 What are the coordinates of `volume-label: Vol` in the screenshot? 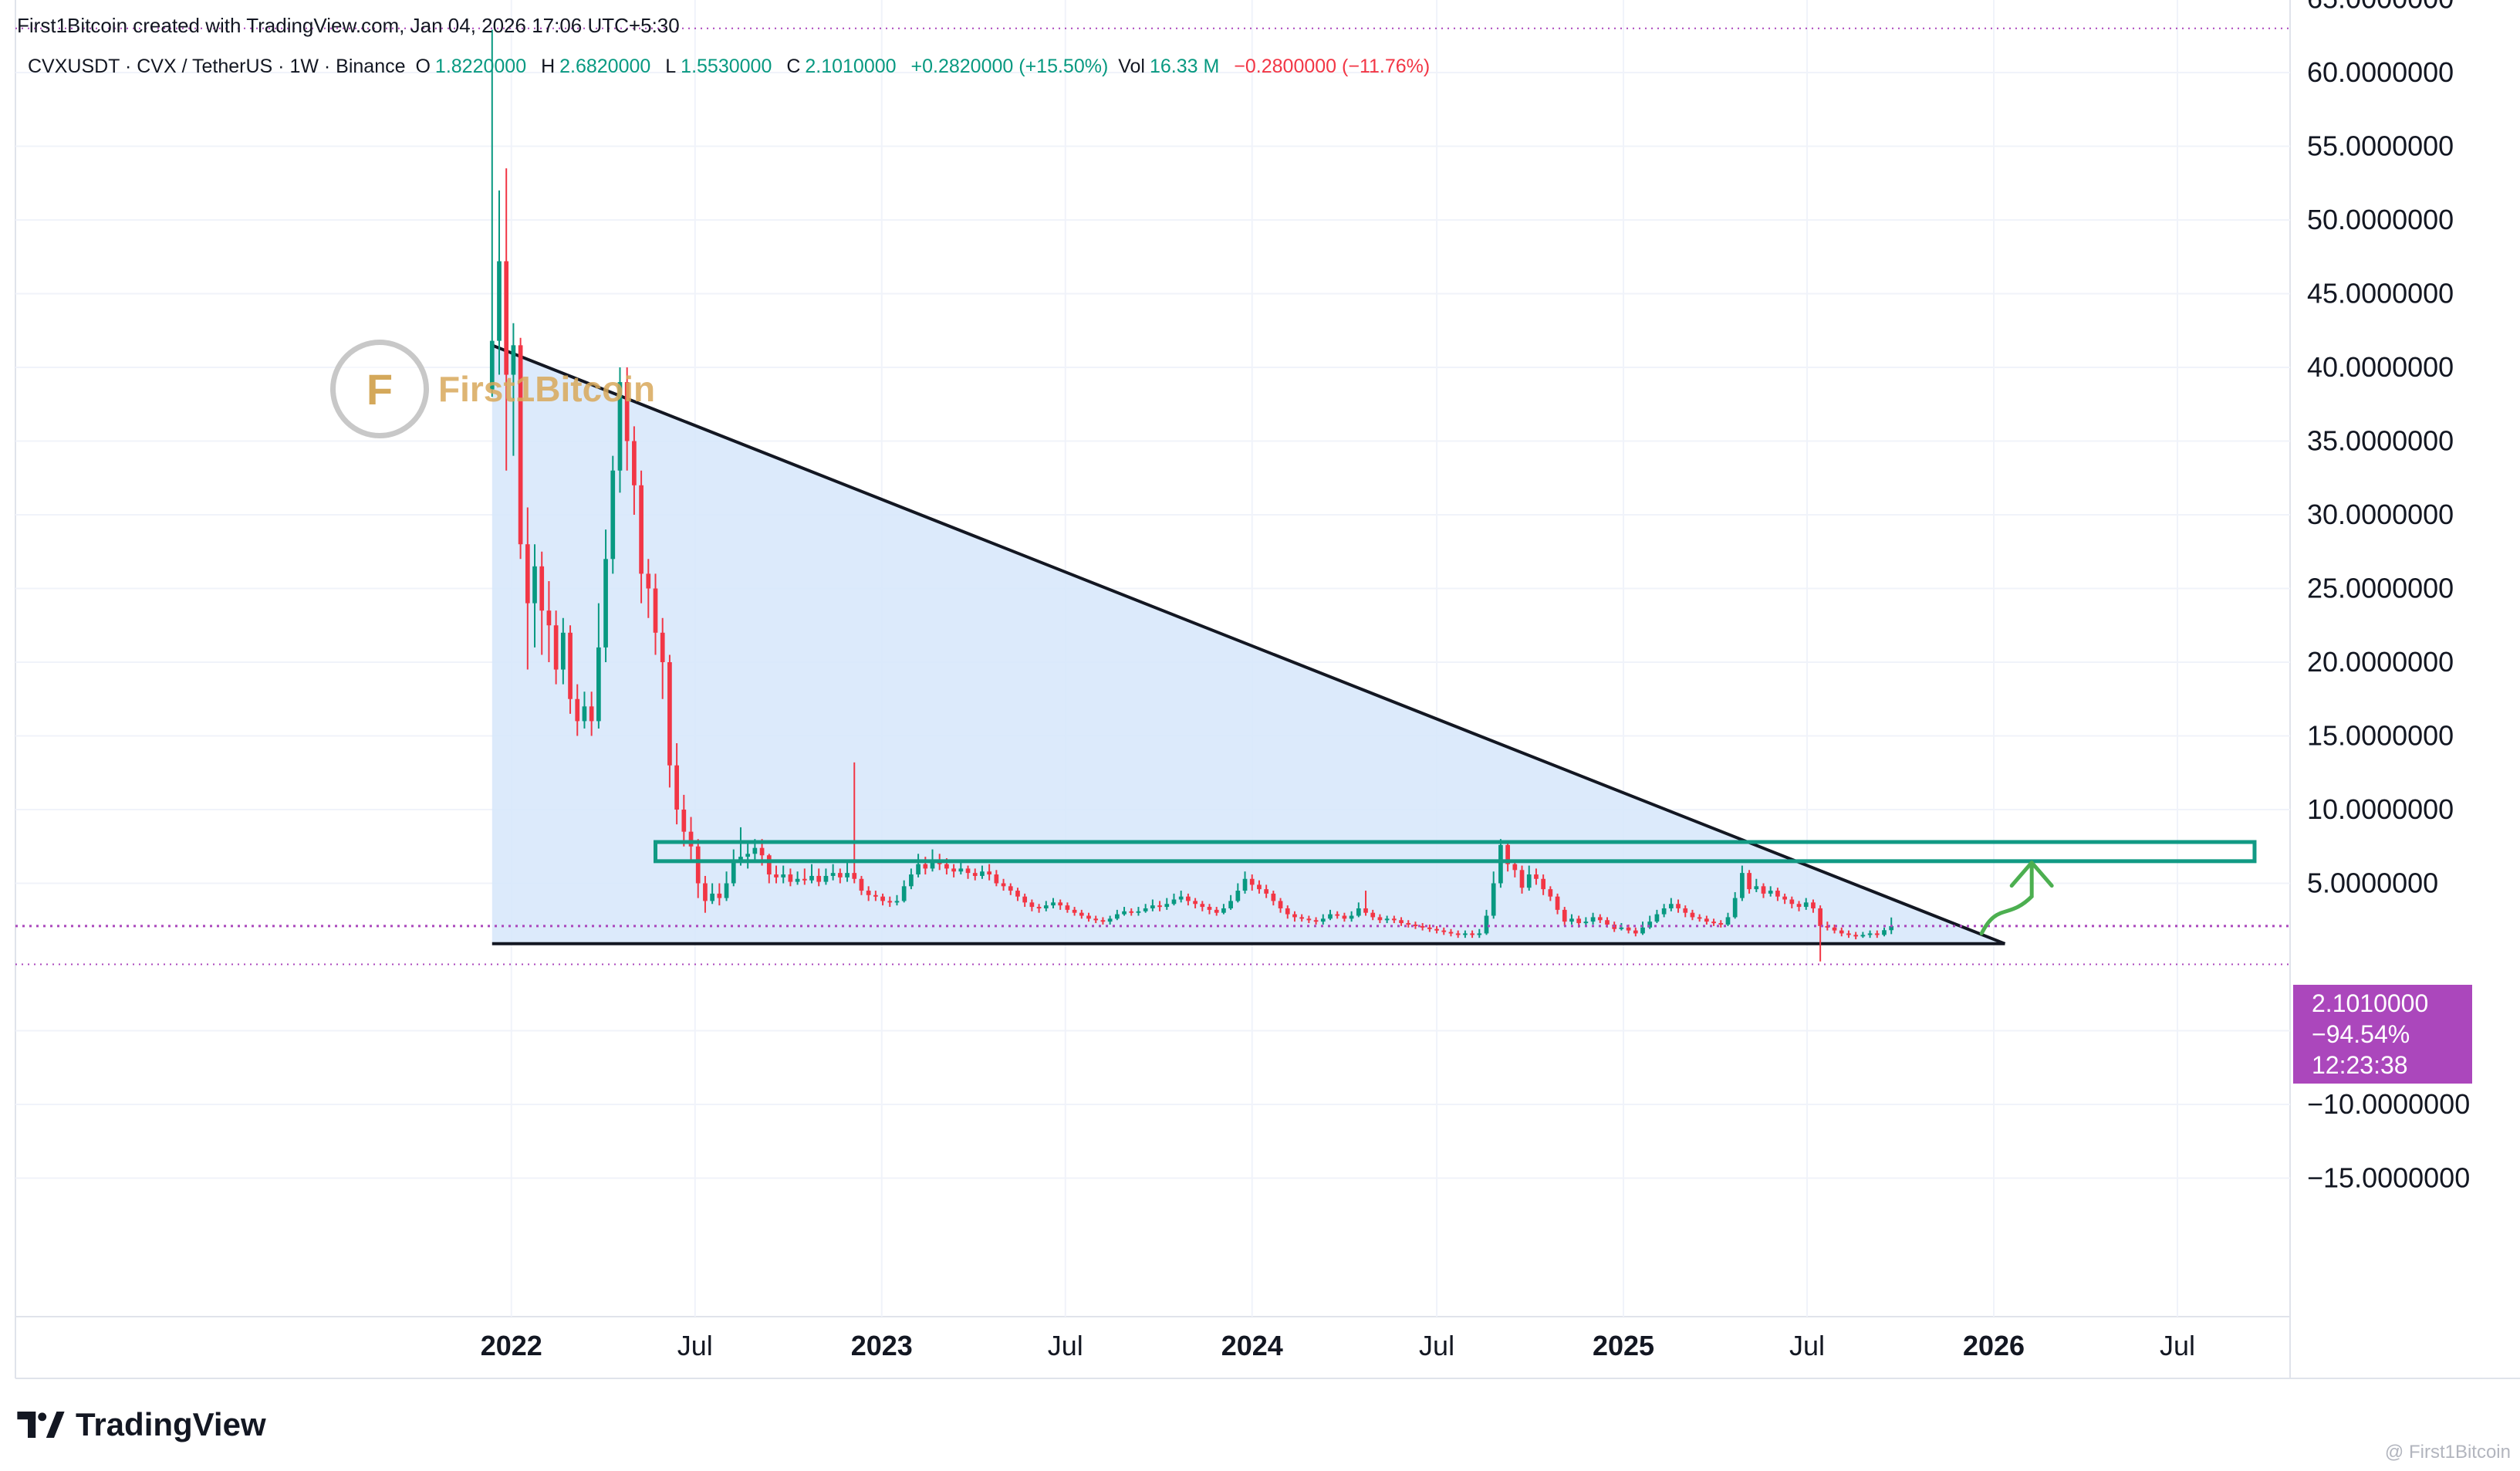 It's located at (1131, 66).